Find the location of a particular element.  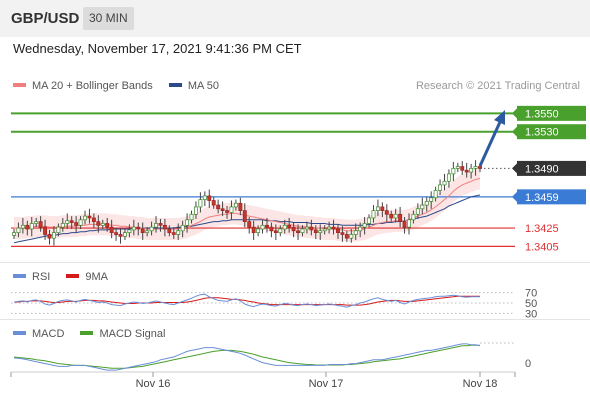

level-badge-pointer is located at coordinates (514, 196).